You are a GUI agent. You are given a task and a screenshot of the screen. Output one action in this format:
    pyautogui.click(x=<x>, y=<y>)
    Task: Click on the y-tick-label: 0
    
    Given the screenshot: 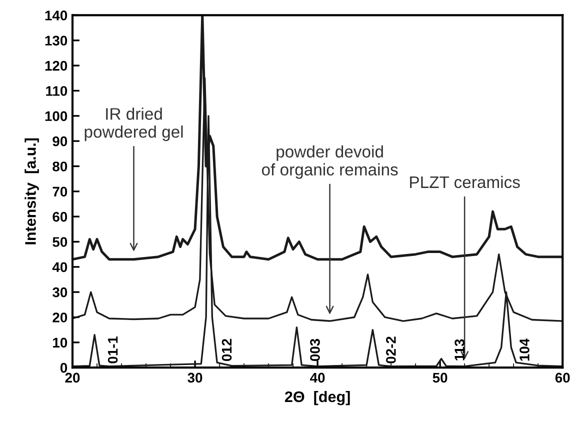 What is the action you would take?
    pyautogui.click(x=64, y=367)
    